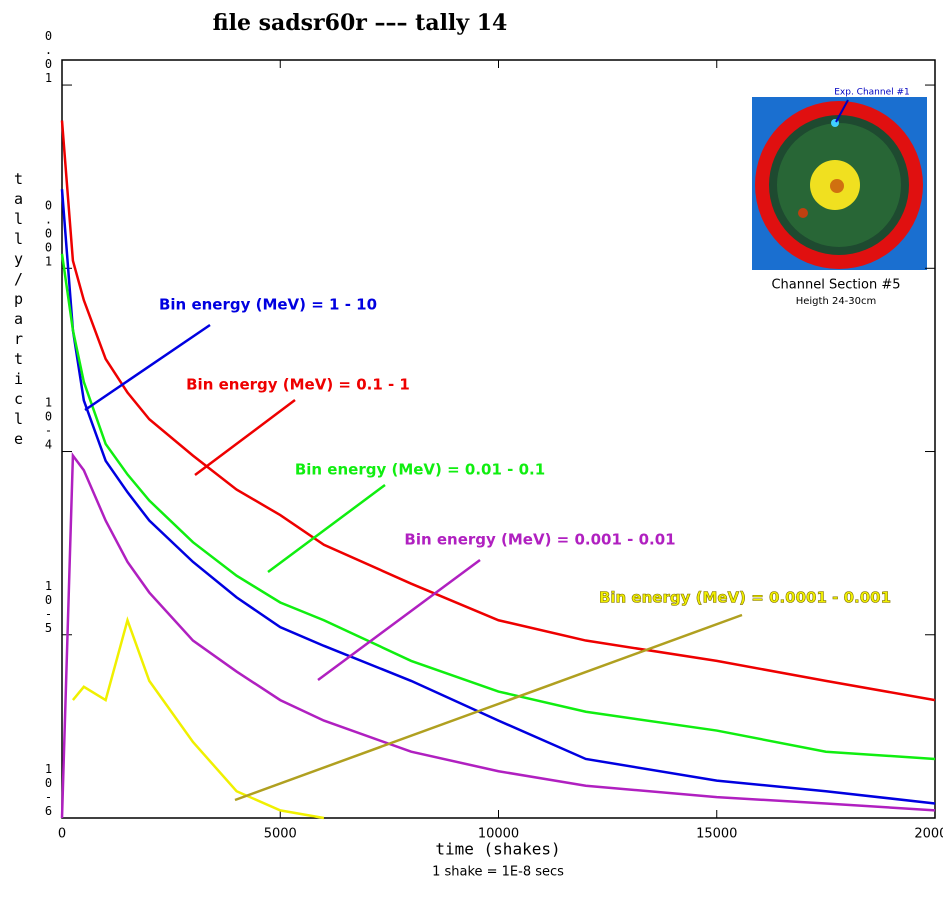 The height and width of the screenshot is (911, 943). I want to click on y-tick-label: 10-4, so click(49, 424).